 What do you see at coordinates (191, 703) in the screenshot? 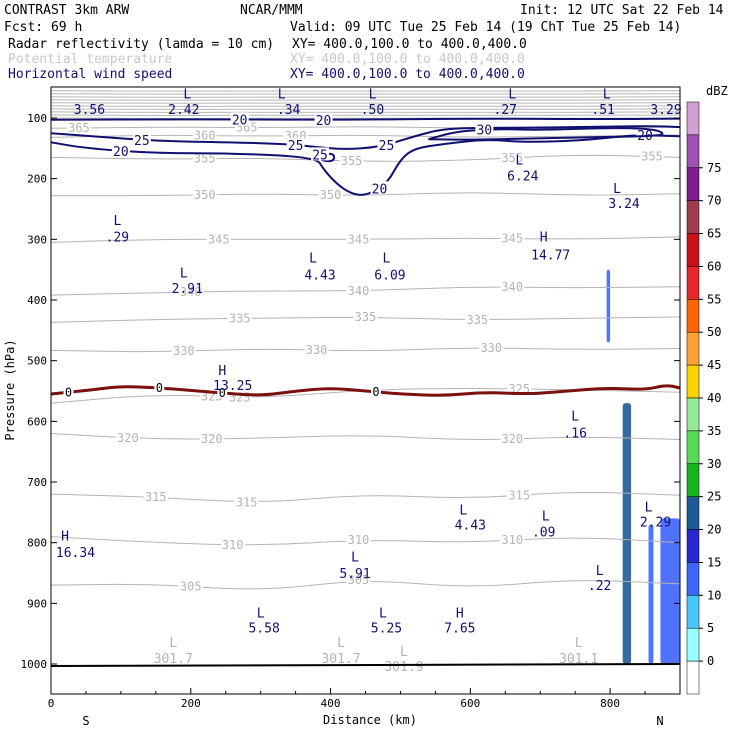
I see `x-tick-label-1: 200` at bounding box center [191, 703].